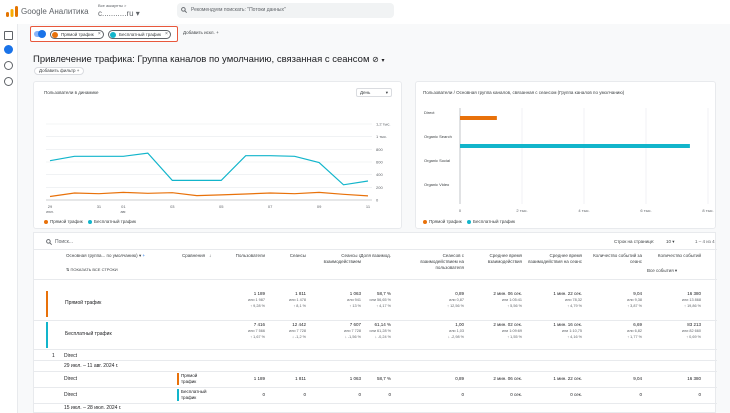  What do you see at coordinates (662, 270) in the screenshot?
I see `events-filter-select: Все события ▾` at bounding box center [662, 270].